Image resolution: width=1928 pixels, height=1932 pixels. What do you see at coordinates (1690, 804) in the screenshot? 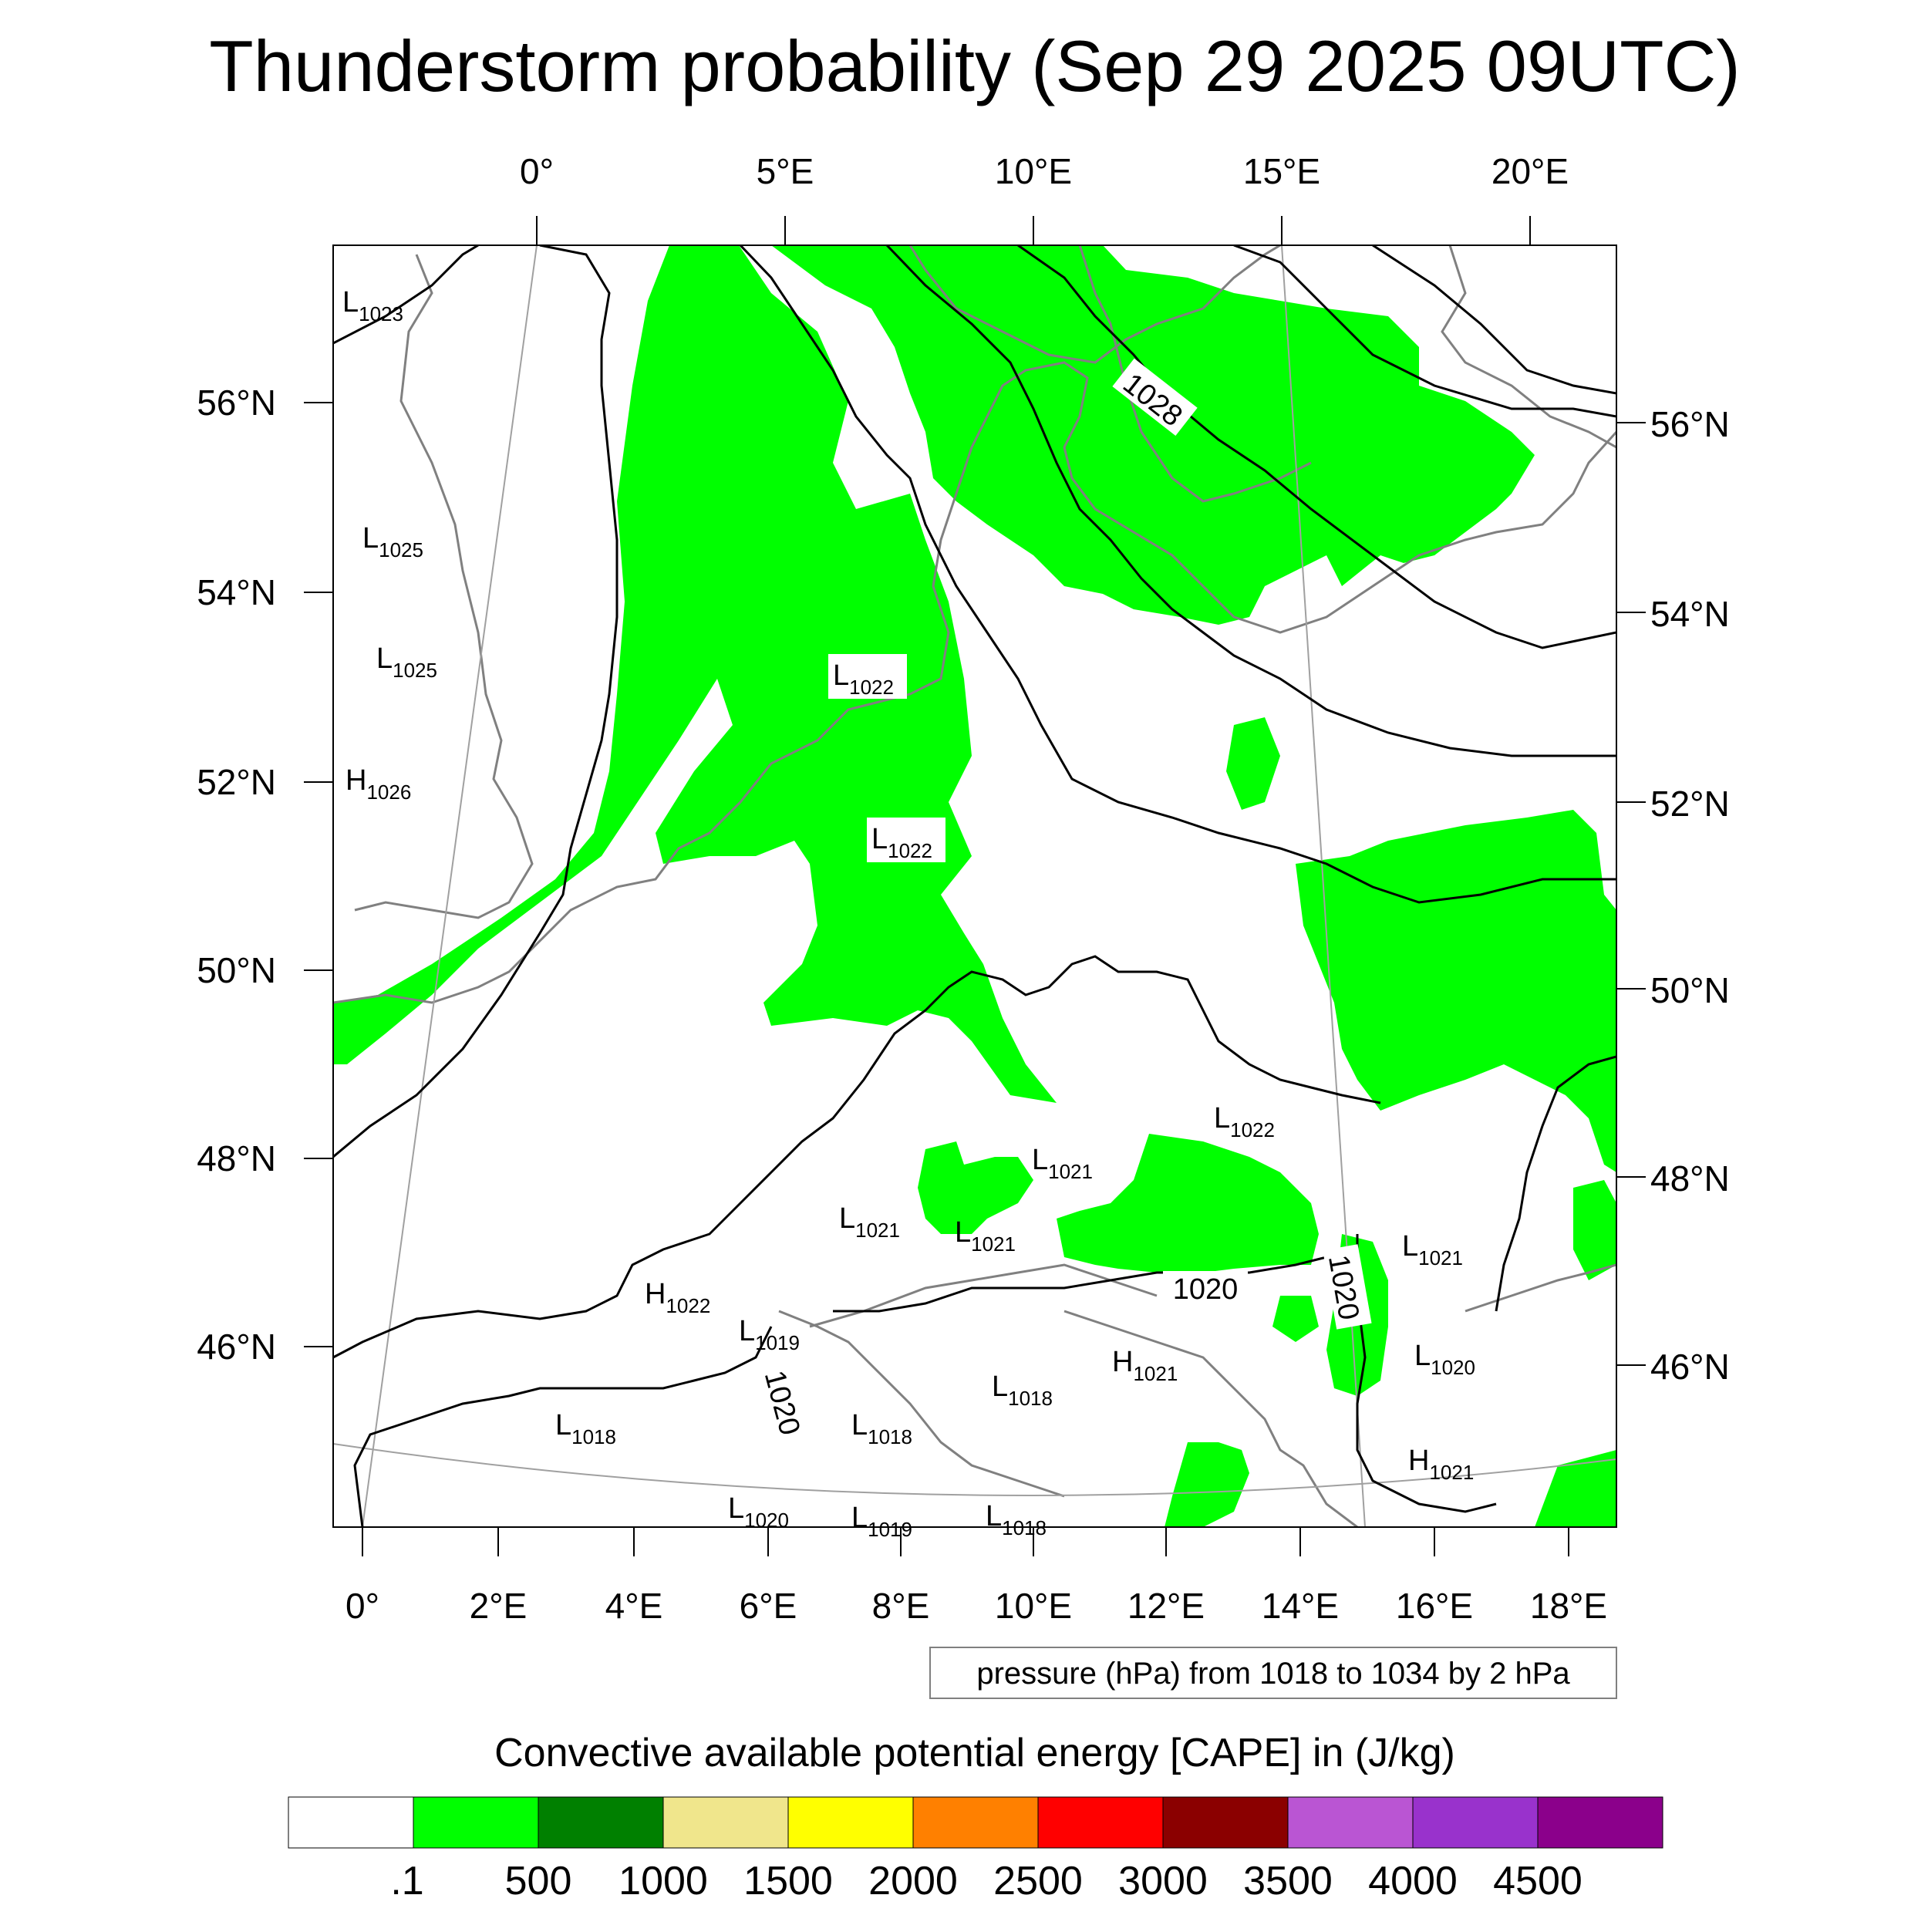
I see `right-lat-label: 52°N` at bounding box center [1690, 804].